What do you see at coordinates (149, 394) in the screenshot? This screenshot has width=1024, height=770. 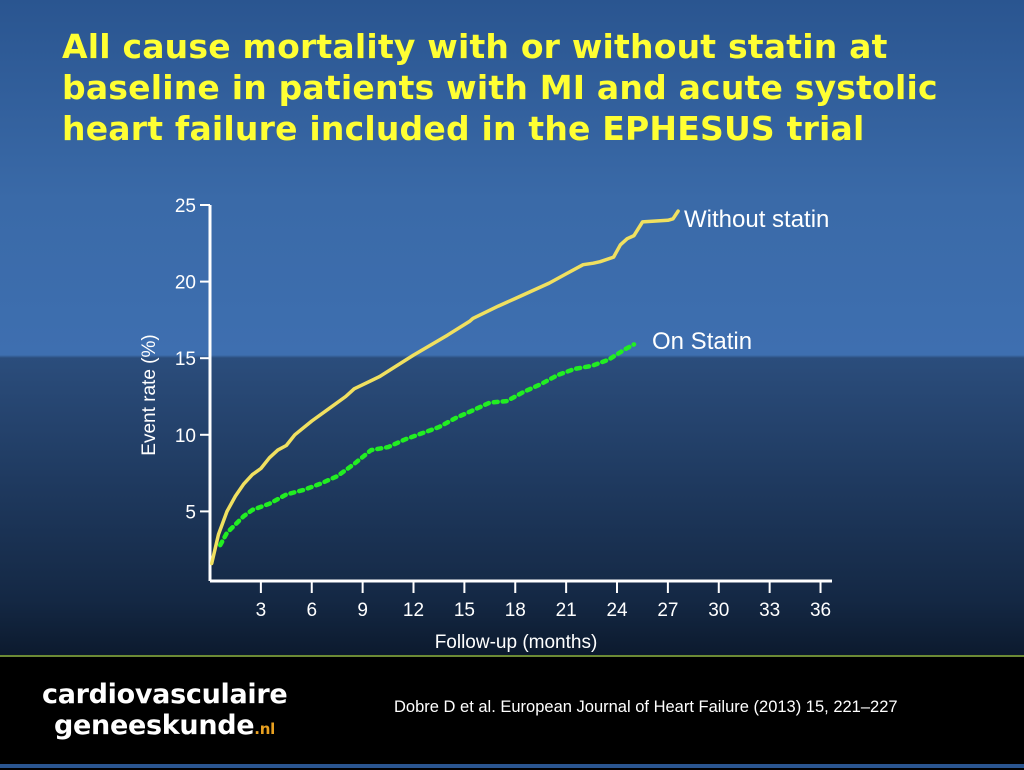 I see `y-axis-label: Event rate (%)` at bounding box center [149, 394].